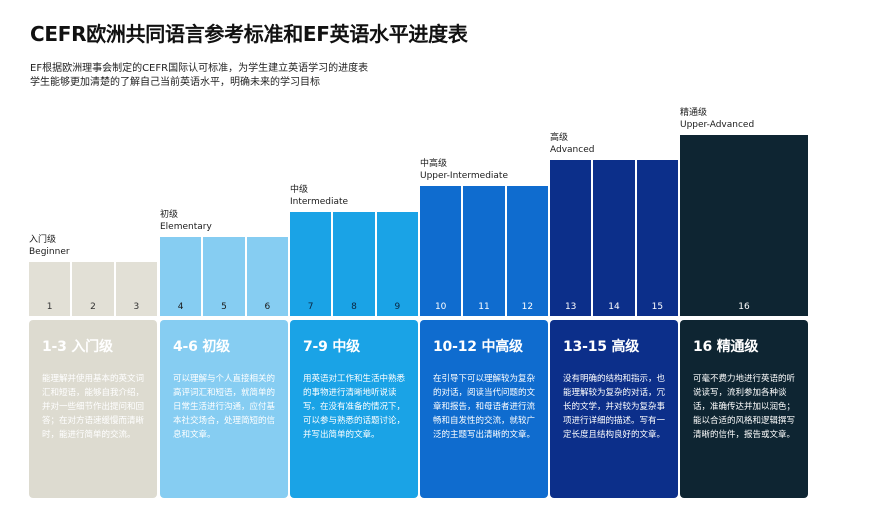 This screenshot has width=870, height=512. I want to click on level-step-bar: 5, so click(225, 276).